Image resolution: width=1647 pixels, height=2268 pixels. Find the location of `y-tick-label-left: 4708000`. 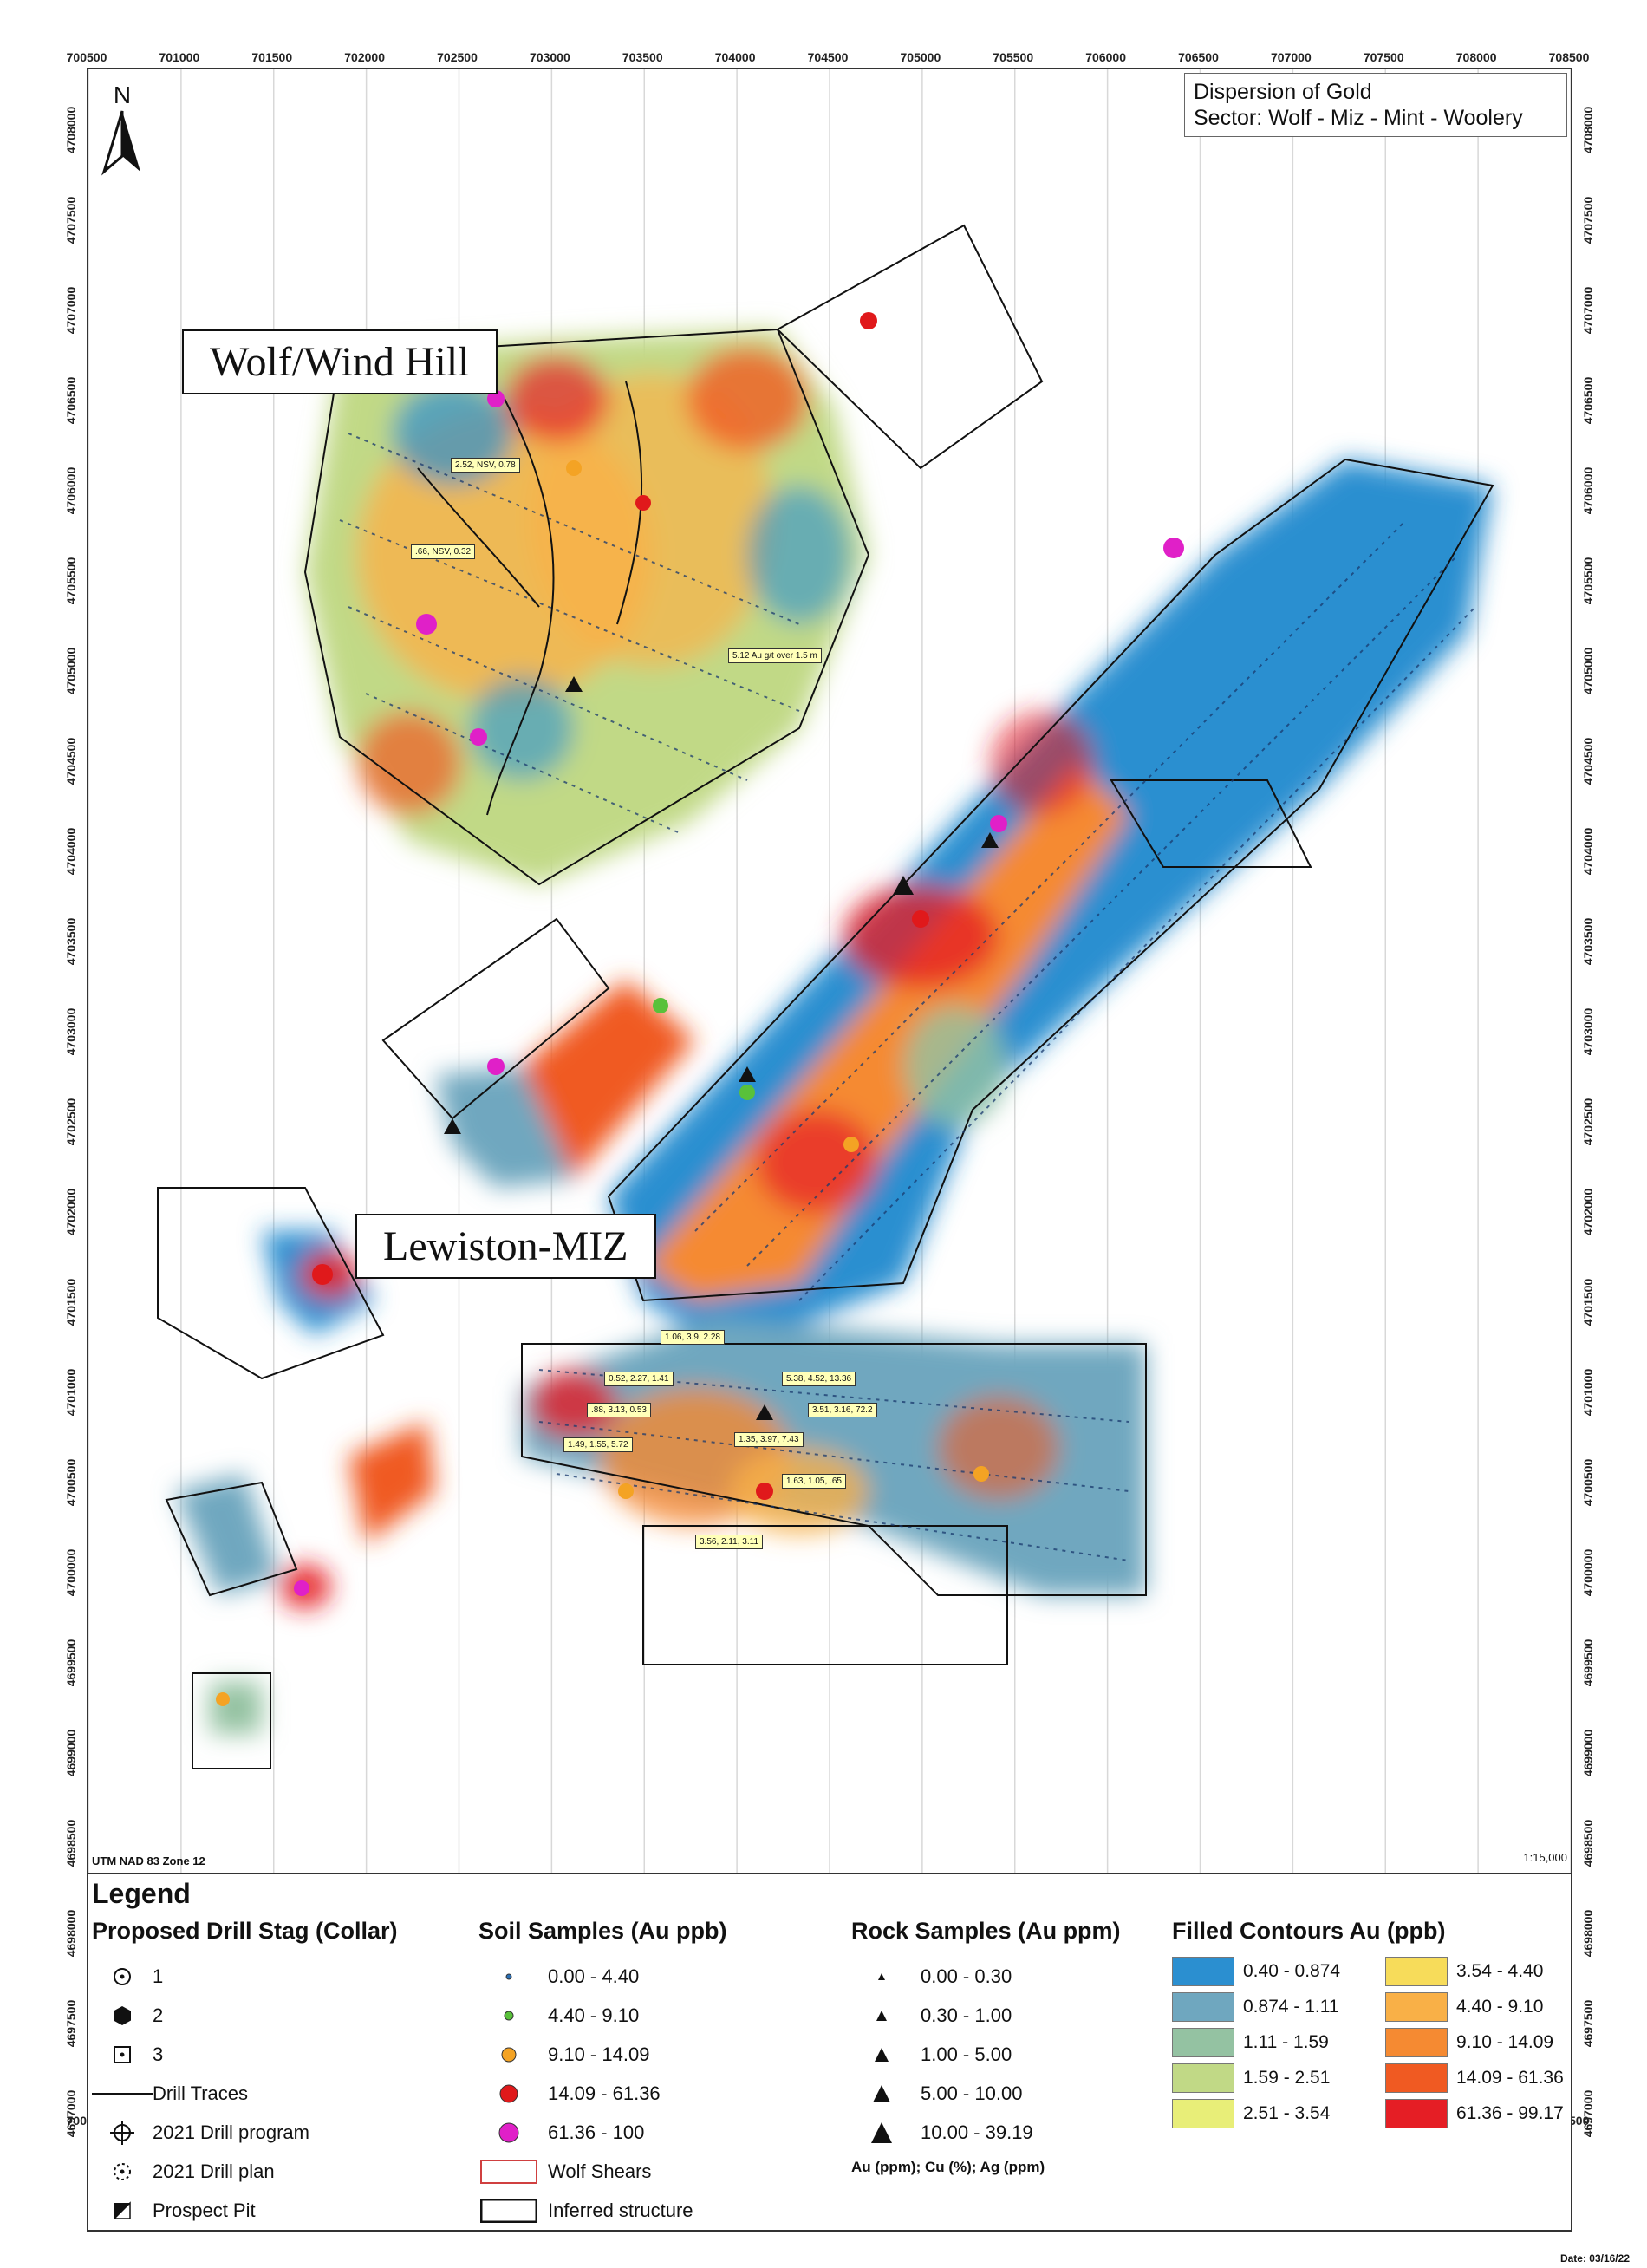

y-tick-label-left: 4708000 is located at coordinates (71, 130).